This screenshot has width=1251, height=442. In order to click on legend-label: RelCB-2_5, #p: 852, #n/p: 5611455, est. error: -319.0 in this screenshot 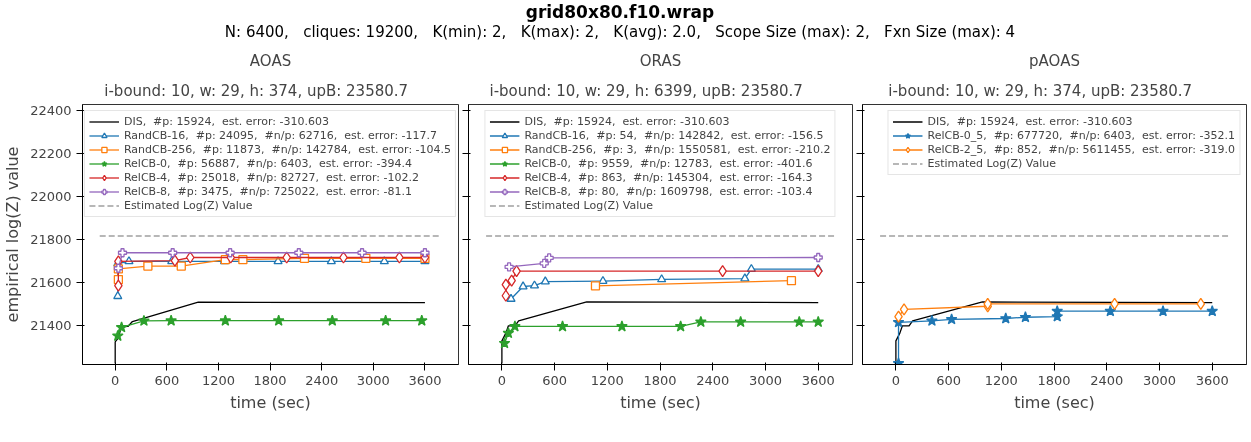, I will do `click(1081, 149)`.